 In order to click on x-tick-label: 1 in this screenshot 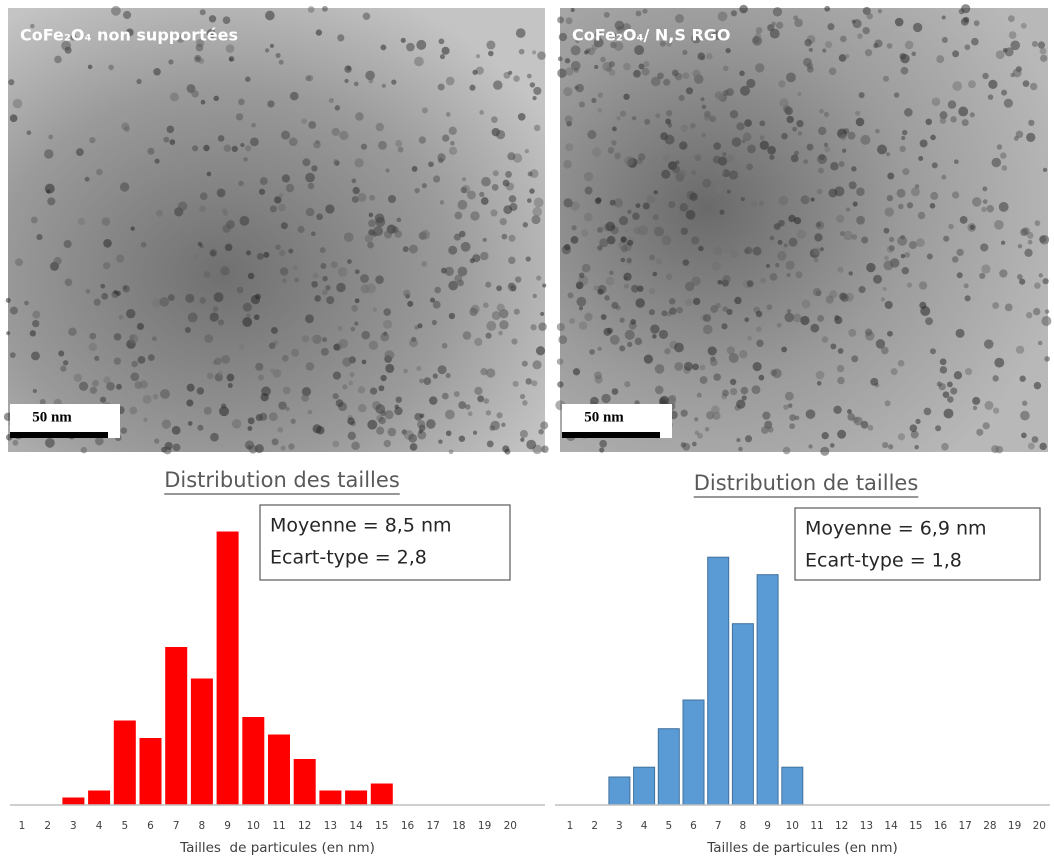, I will do `click(570, 826)`.